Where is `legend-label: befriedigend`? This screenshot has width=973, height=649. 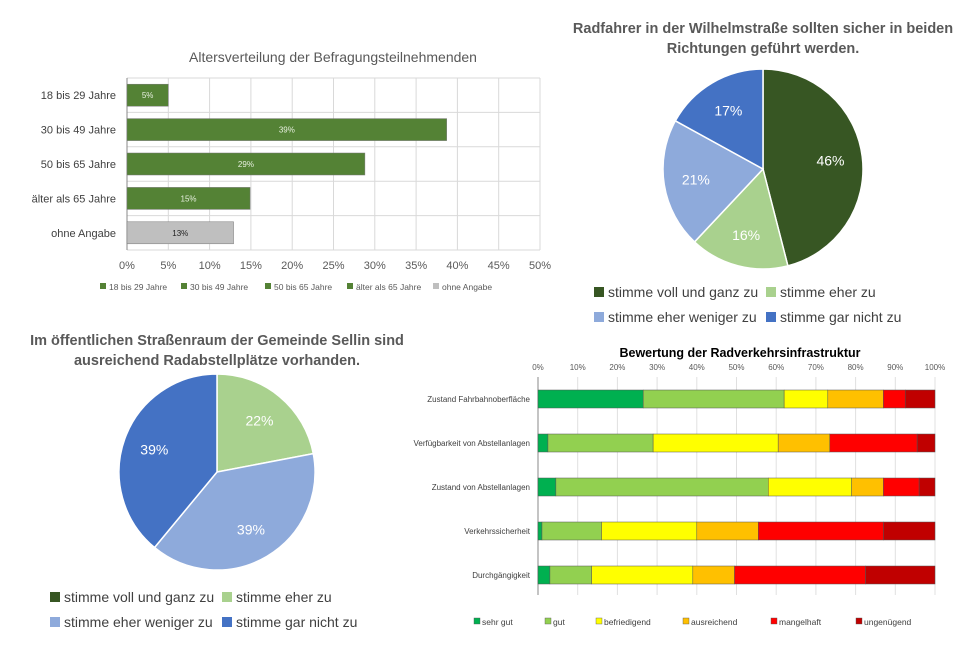
legend-label: befriedigend is located at coordinates (627, 622).